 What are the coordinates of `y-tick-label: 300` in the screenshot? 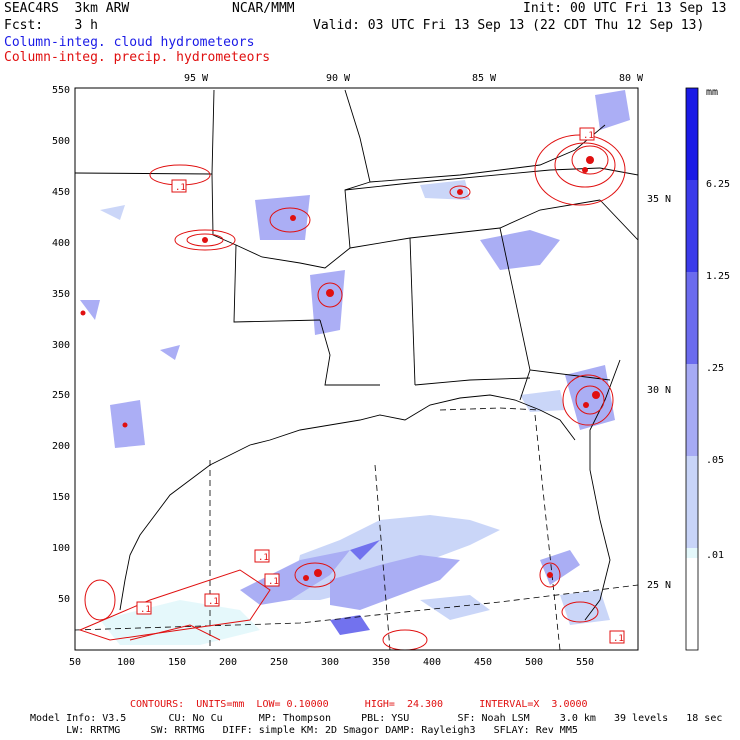 It's located at (61, 345).